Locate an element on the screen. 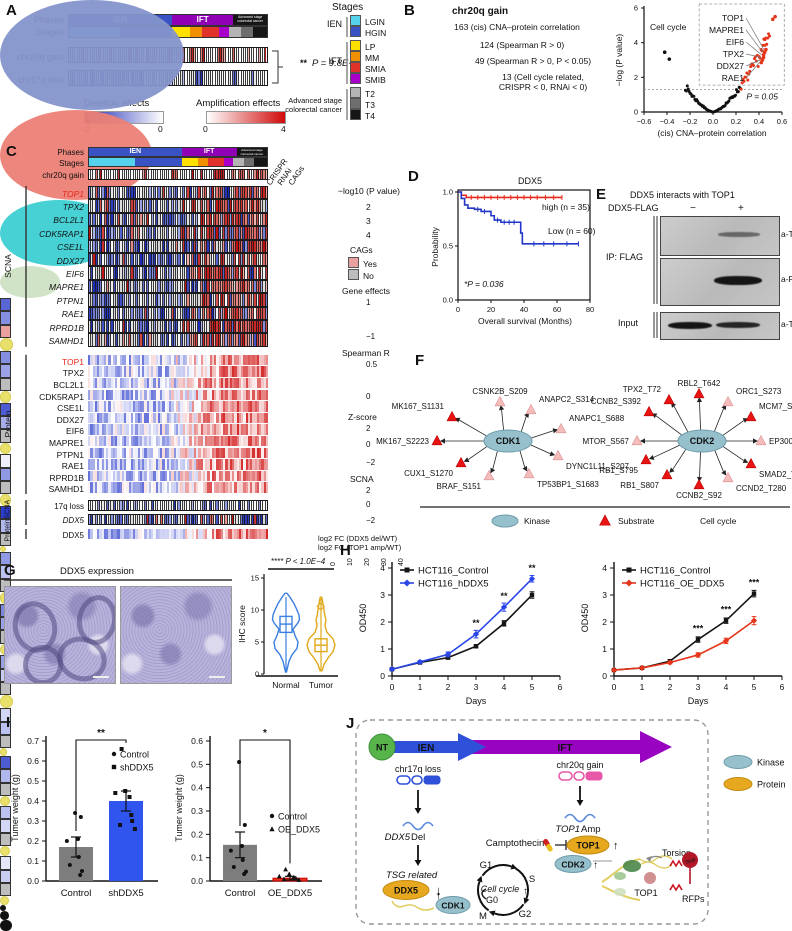  stages-group-ift: IFT is located at coordinates (335, 61).